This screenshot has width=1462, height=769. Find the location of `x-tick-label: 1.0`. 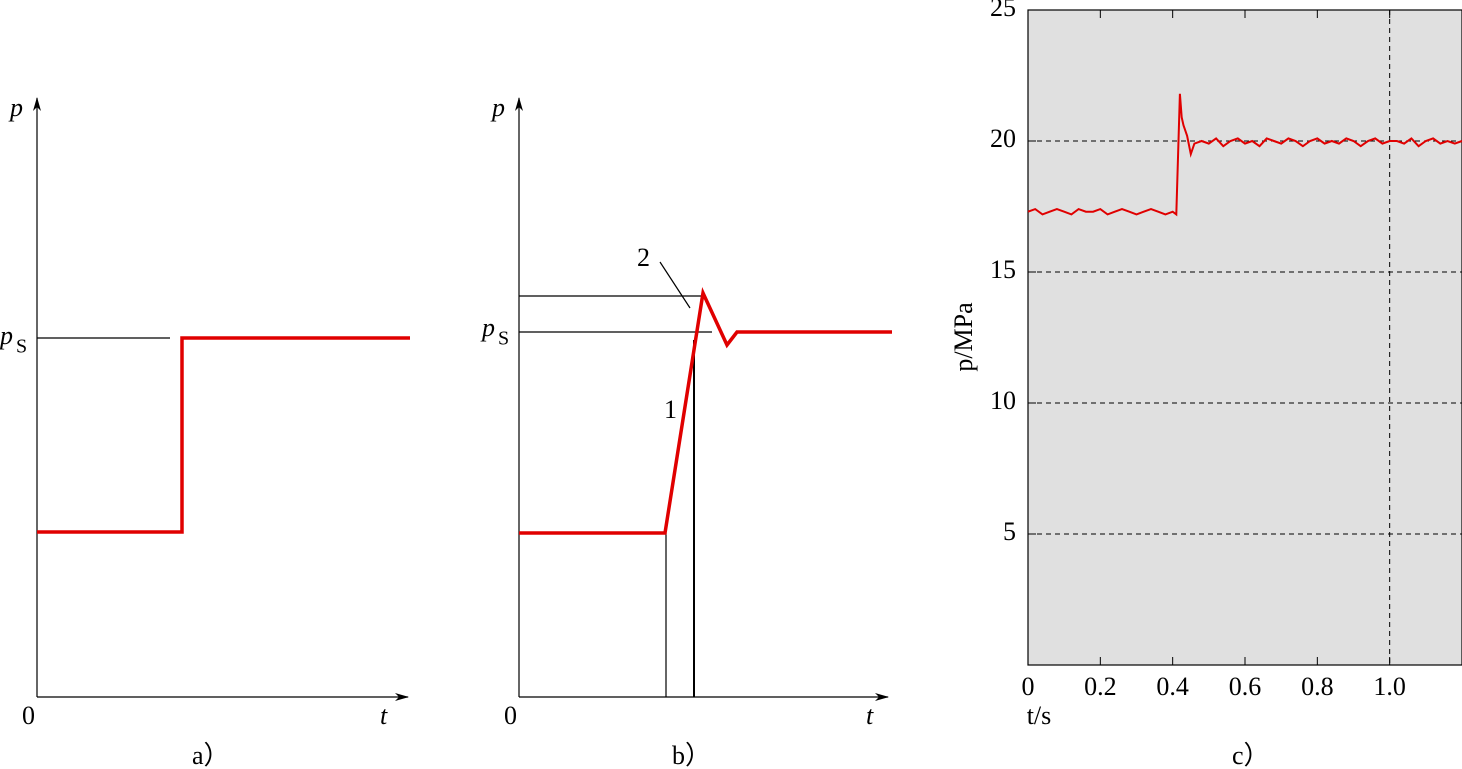

x-tick-label: 1.0 is located at coordinates (1389, 686).